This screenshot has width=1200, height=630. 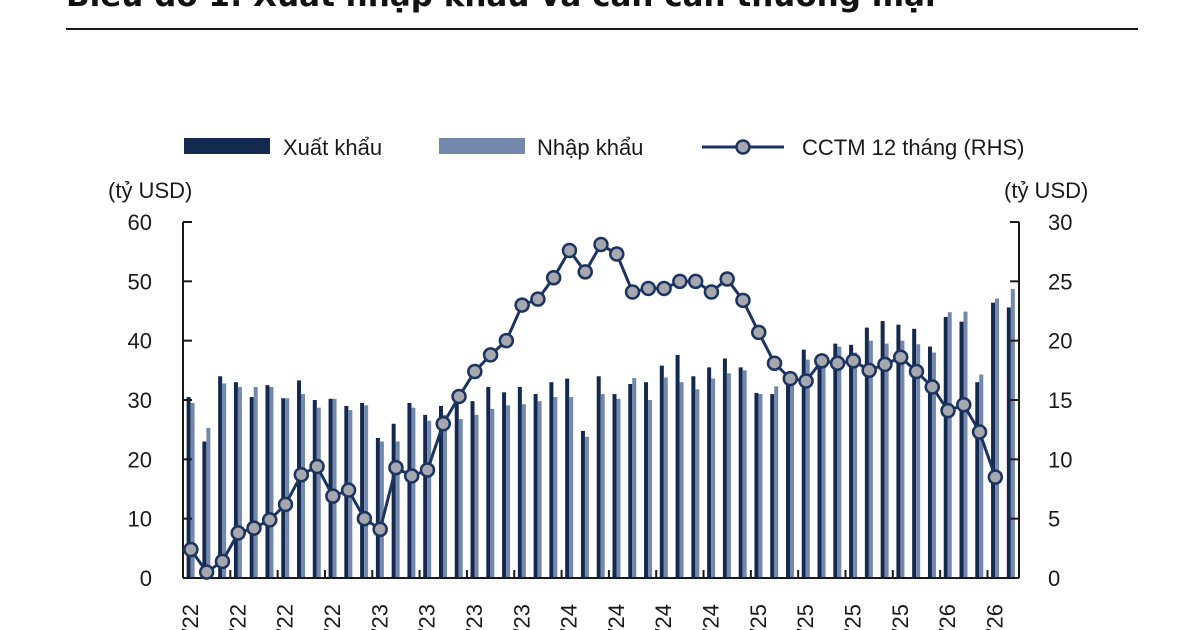 I want to click on left-tick-label: 60, so click(x=140, y=222).